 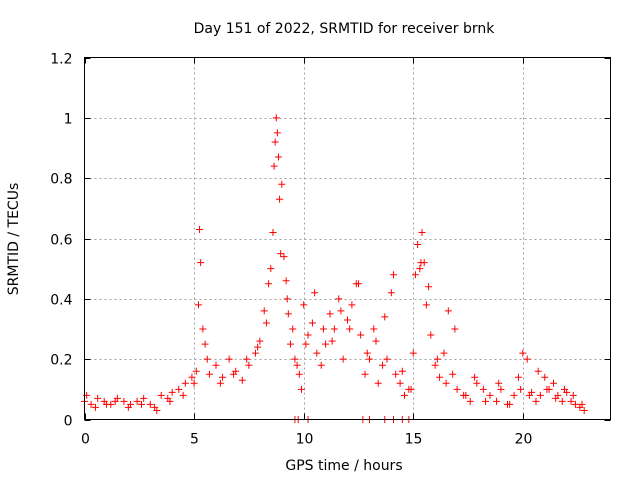 What do you see at coordinates (343, 466) in the screenshot?
I see `x-axis-label: GPS time / hours` at bounding box center [343, 466].